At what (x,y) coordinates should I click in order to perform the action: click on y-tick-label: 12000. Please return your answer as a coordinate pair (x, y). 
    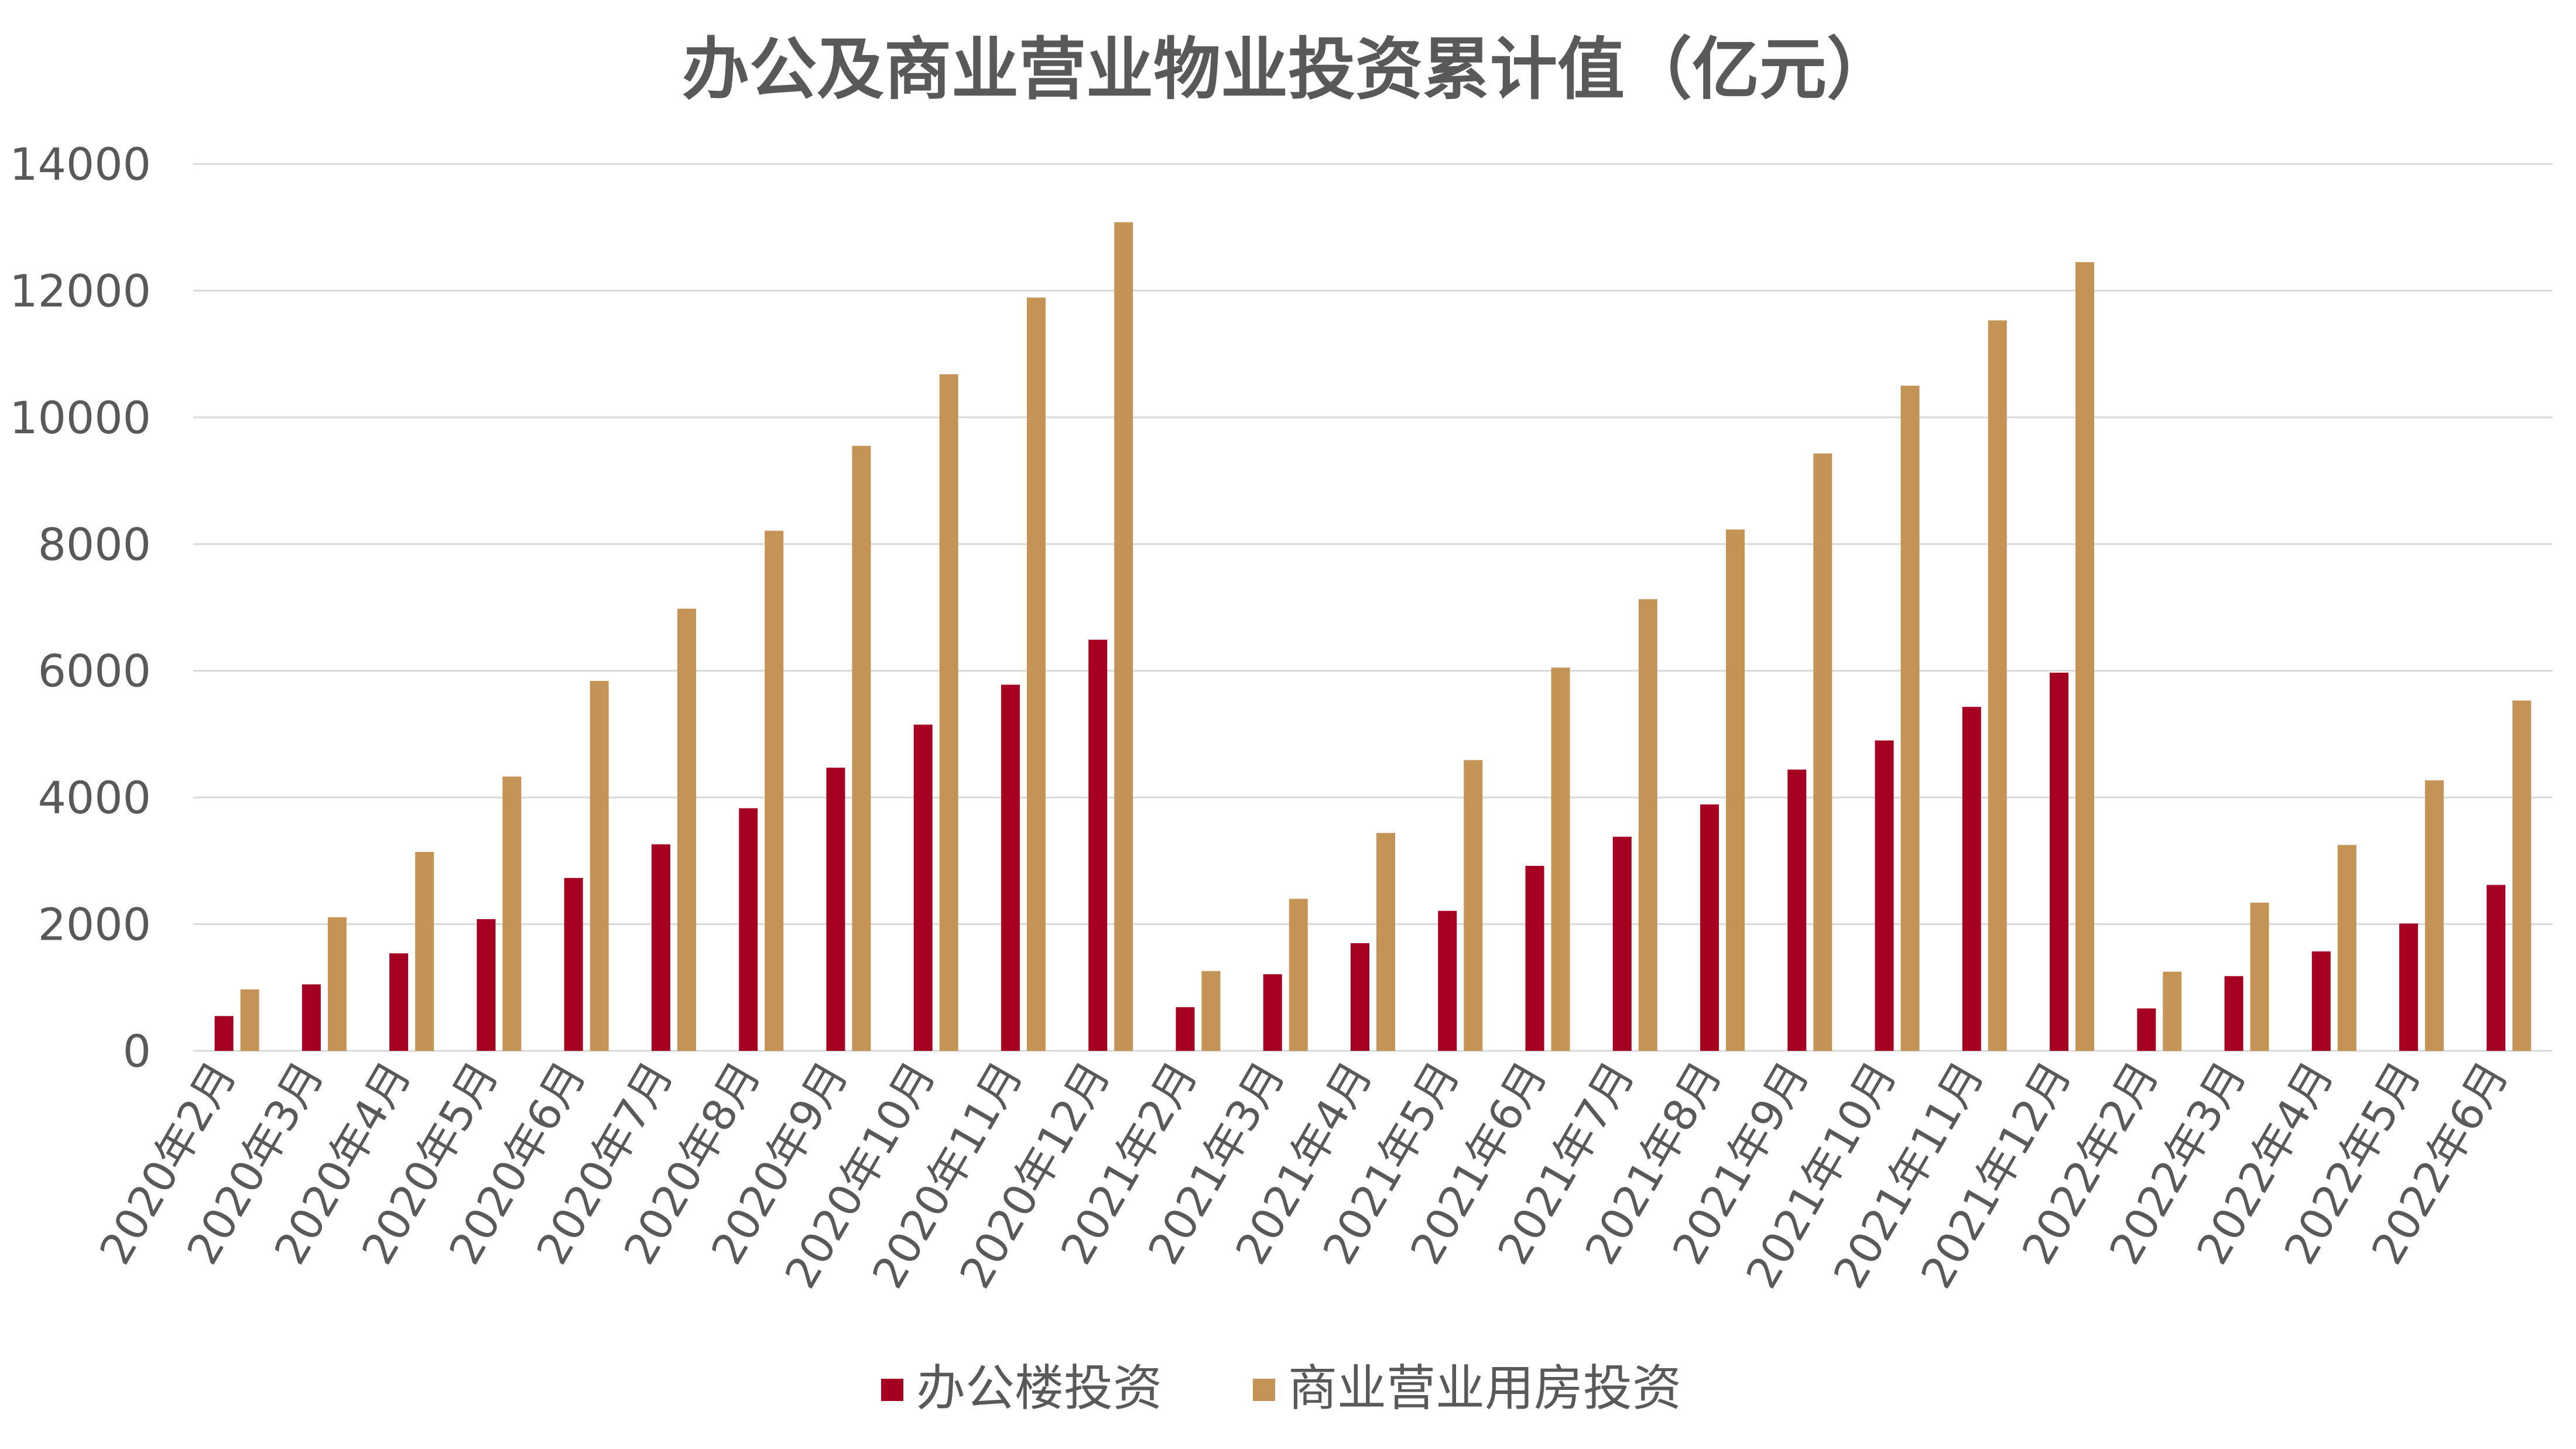
    Looking at the image, I should click on (80, 291).